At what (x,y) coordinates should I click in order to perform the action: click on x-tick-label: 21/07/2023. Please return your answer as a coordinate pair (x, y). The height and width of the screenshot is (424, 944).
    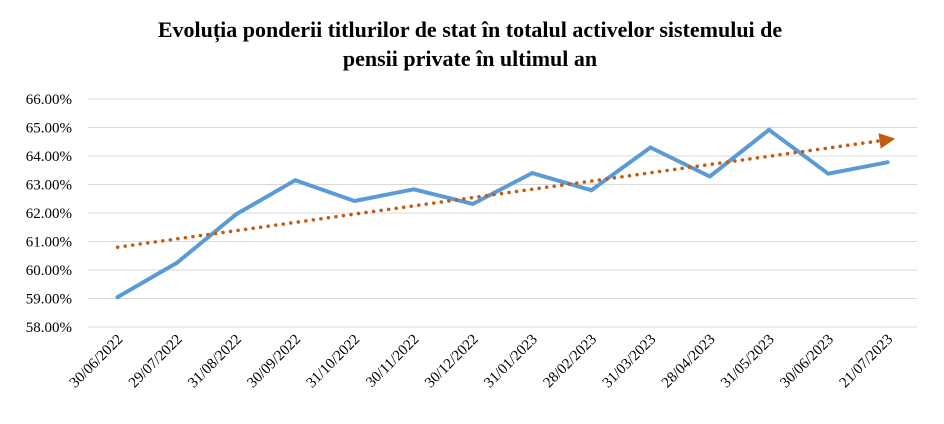
    Looking at the image, I should click on (867, 362).